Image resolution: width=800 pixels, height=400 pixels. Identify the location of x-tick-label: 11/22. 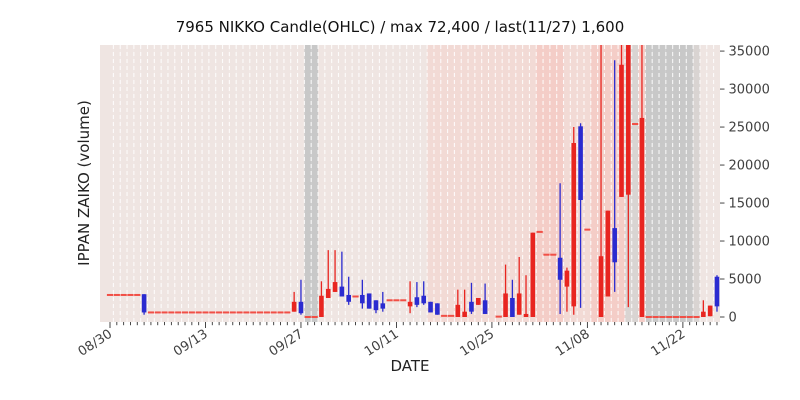
(668, 343).